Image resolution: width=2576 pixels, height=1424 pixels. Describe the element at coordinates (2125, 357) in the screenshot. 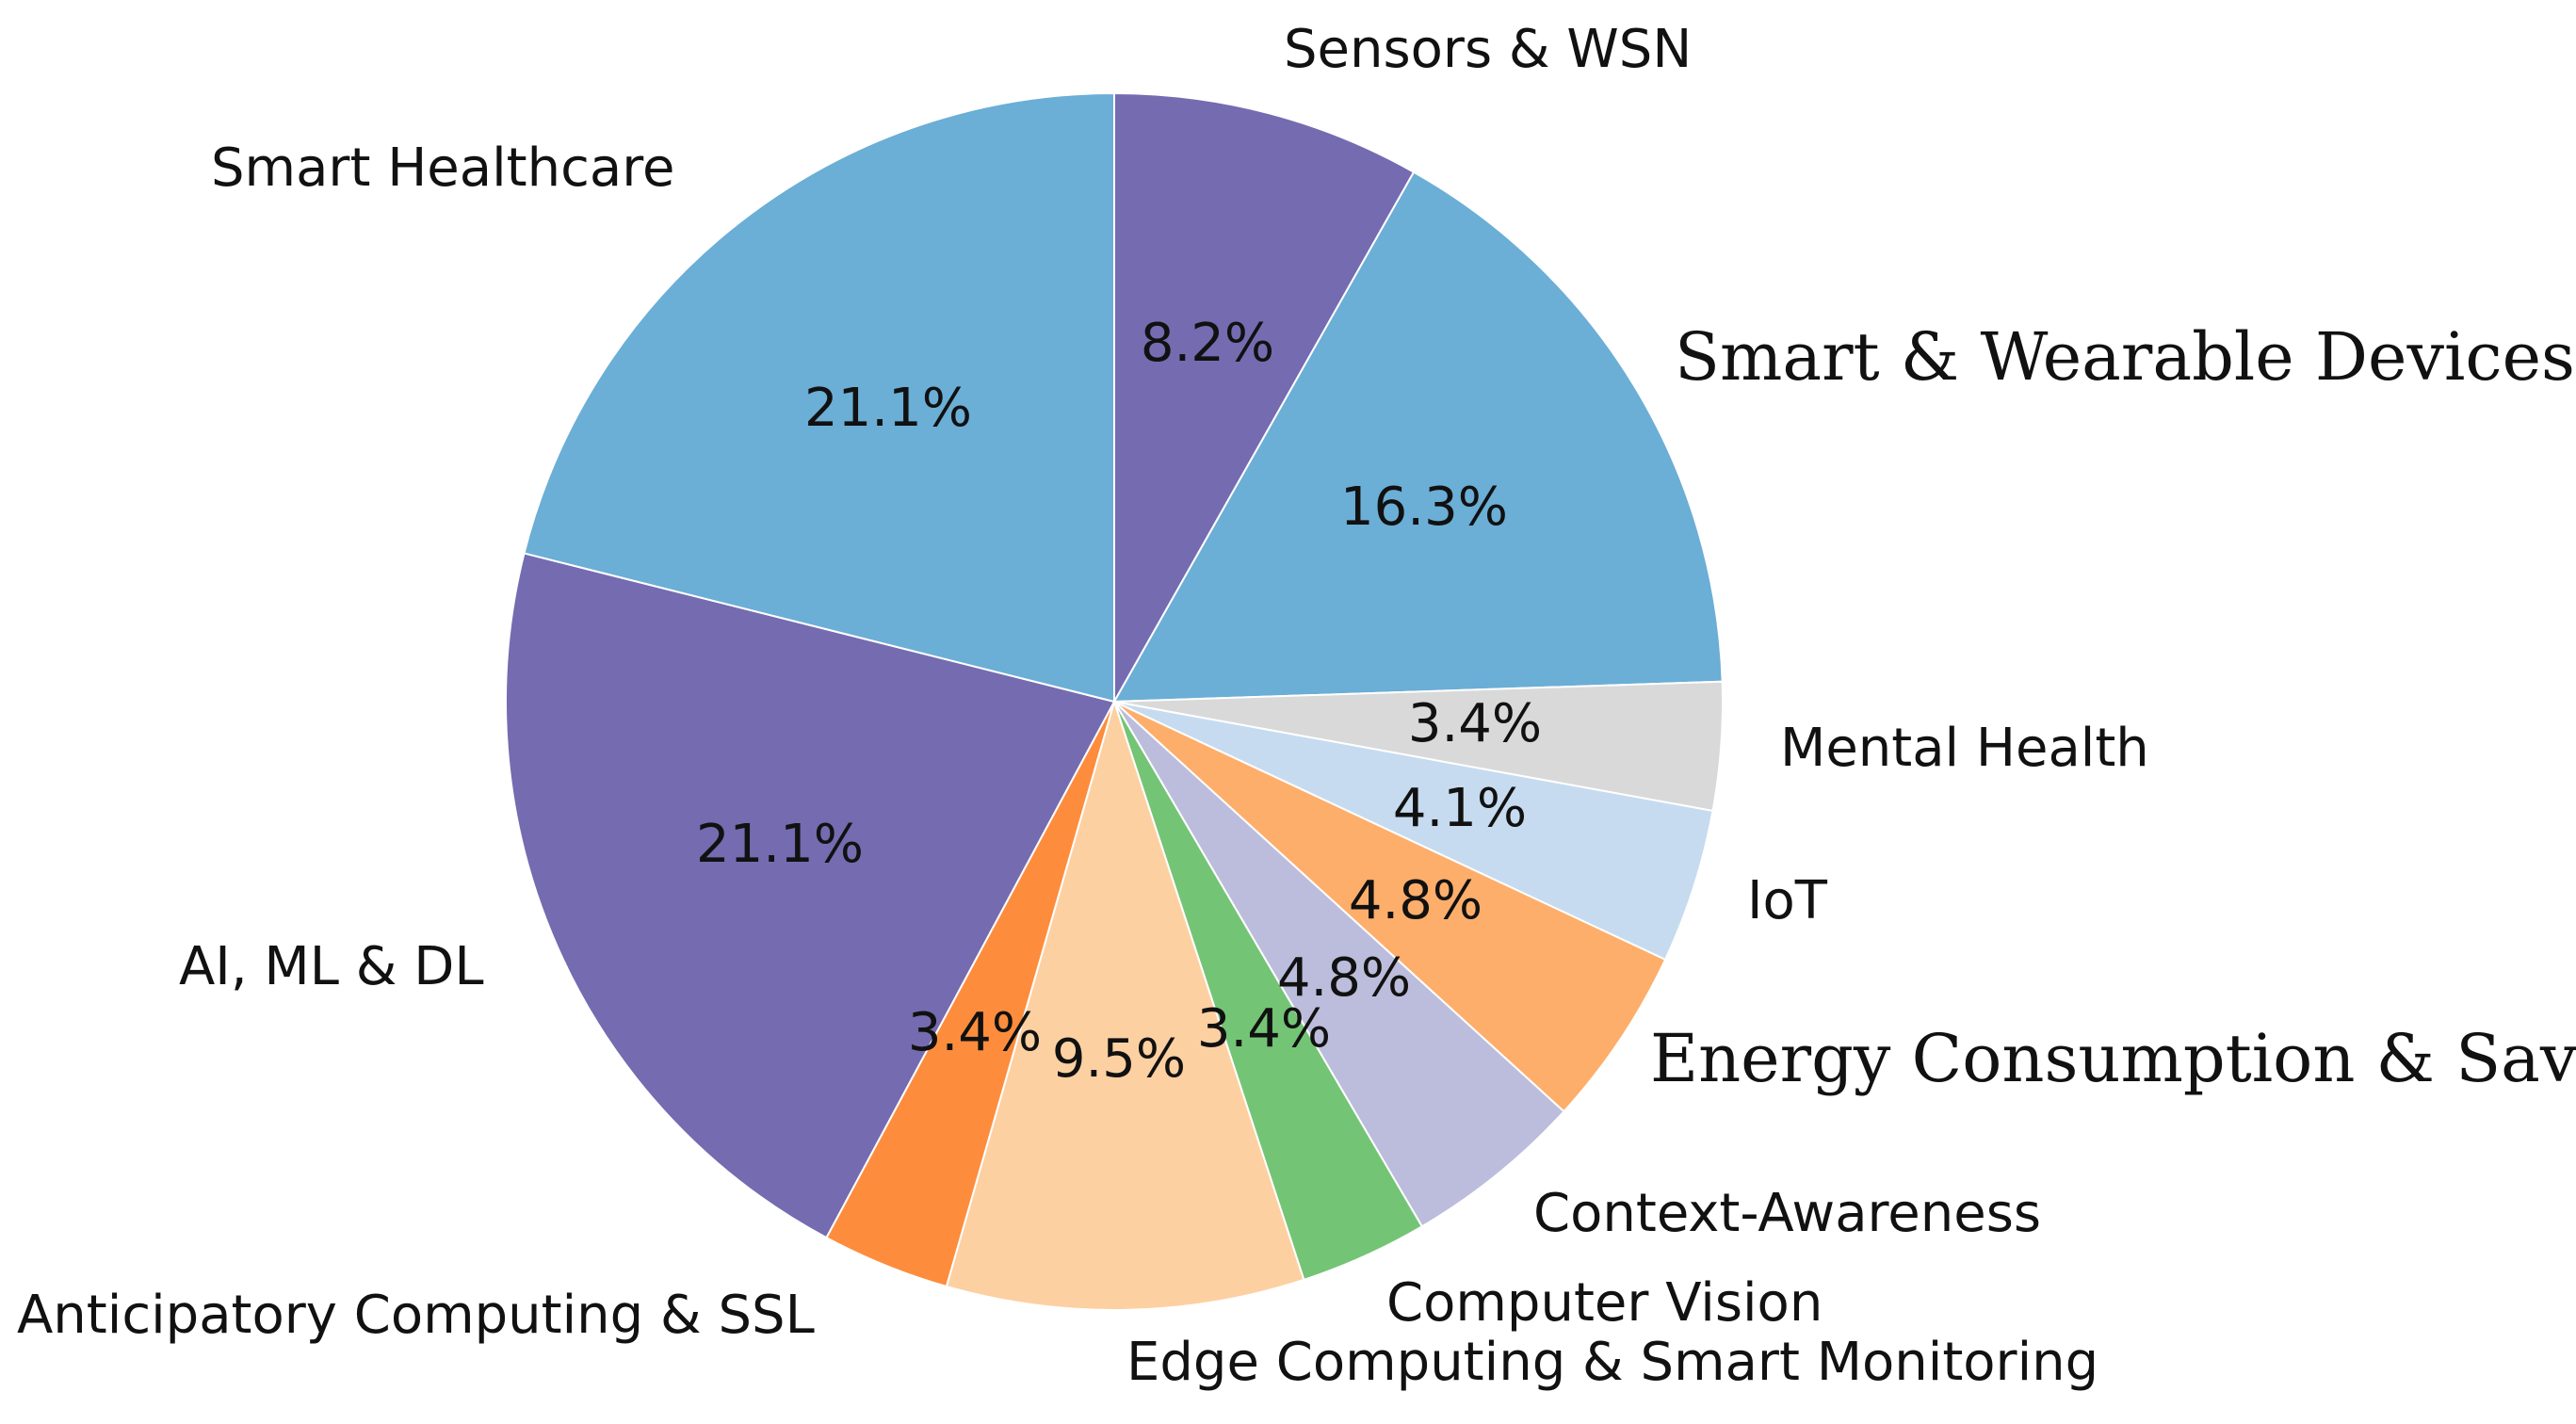

I see `category-label-smart-and-wearable-devices: Smart & Wearable Devices` at that location.